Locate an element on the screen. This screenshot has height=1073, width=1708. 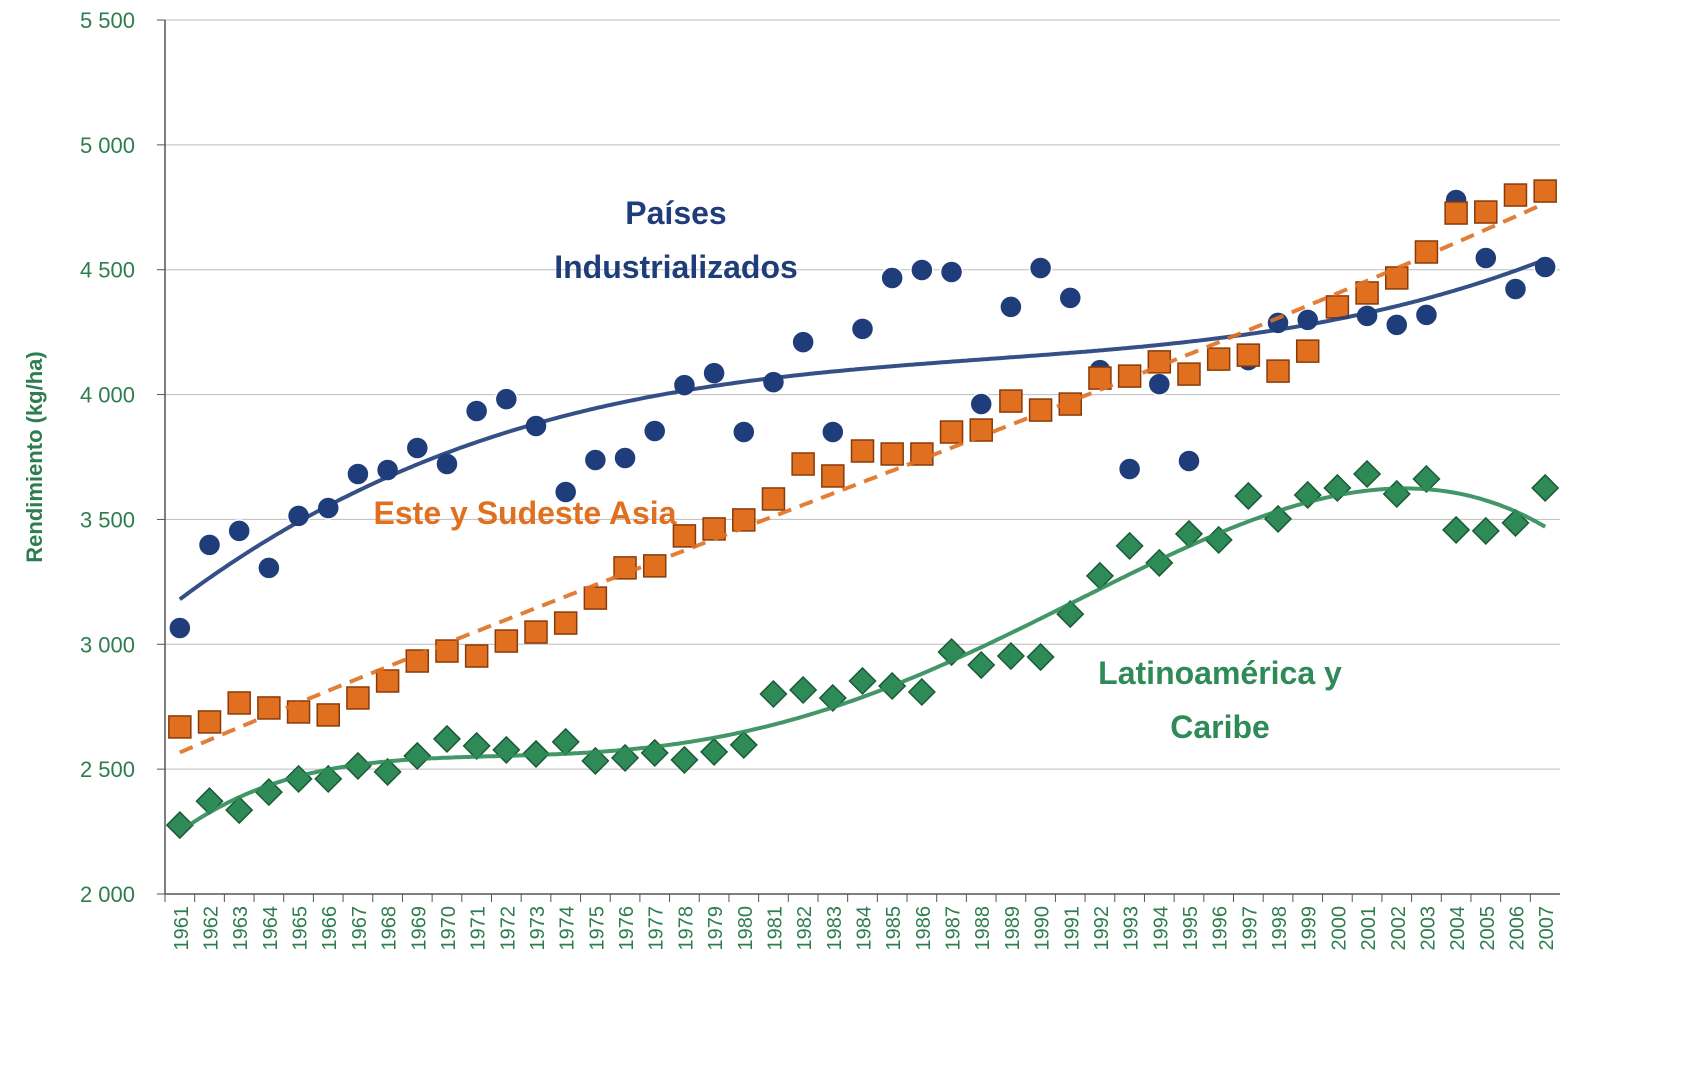
y-tick-label: 5 500 is located at coordinates (107, 20).